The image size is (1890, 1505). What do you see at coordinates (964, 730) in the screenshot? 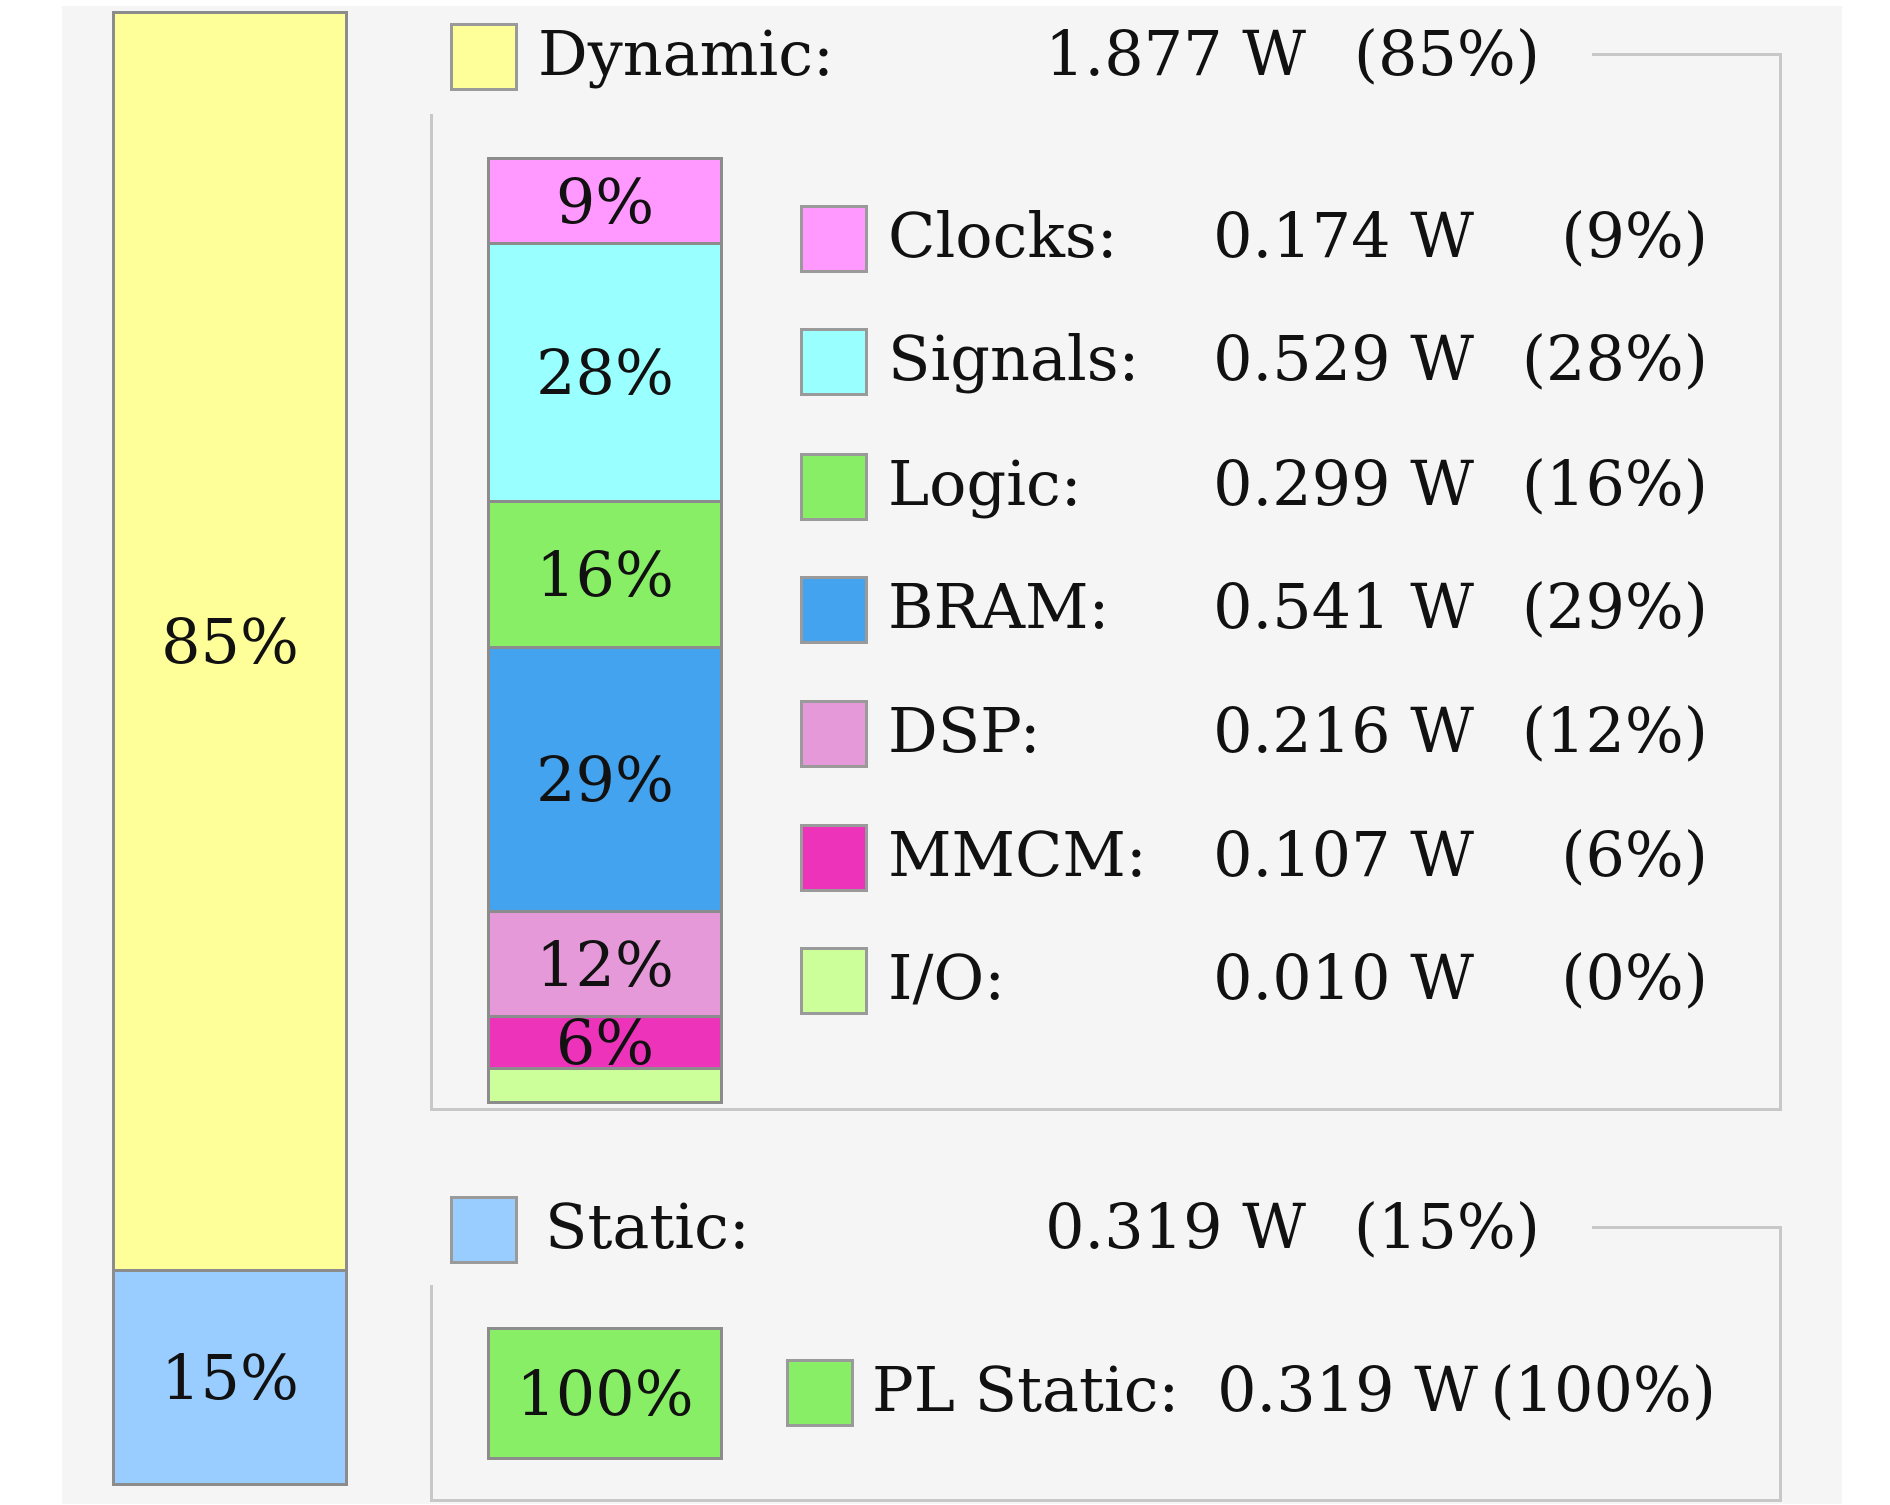
I see `dynamic-legend-label-dsp: DSP:` at bounding box center [964, 730].